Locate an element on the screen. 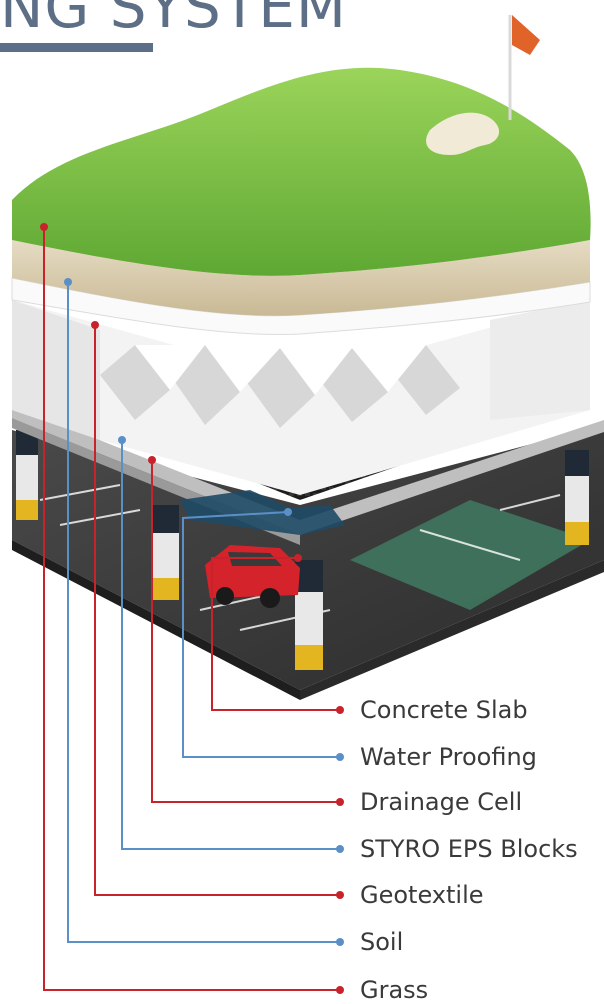  label-geotextile: Geotextile is located at coordinates (422, 895).